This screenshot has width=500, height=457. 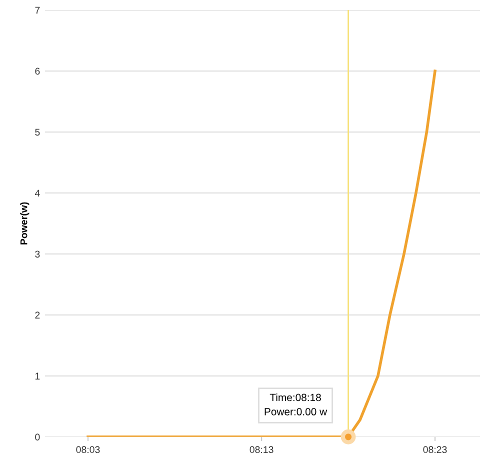 What do you see at coordinates (435, 450) in the screenshot?
I see `x-tick-label: 08:23` at bounding box center [435, 450].